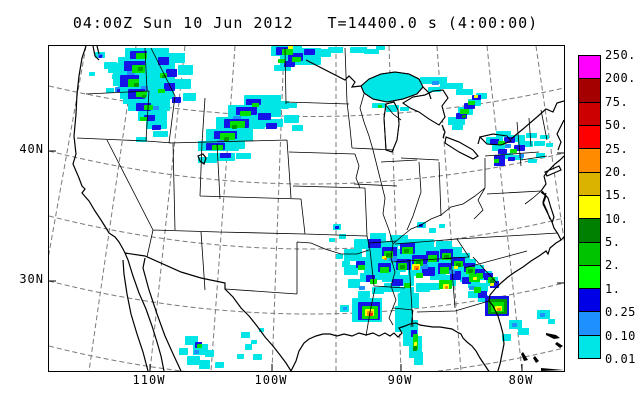  I want to click on lake-erie, so click(461, 148).